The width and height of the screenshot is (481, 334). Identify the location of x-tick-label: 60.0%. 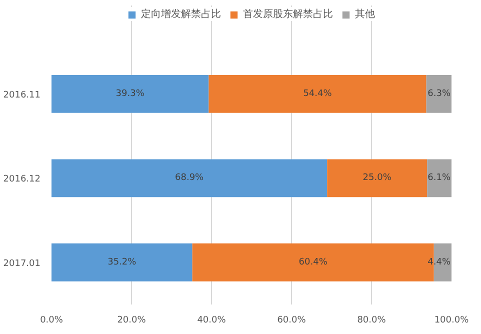
(291, 321).